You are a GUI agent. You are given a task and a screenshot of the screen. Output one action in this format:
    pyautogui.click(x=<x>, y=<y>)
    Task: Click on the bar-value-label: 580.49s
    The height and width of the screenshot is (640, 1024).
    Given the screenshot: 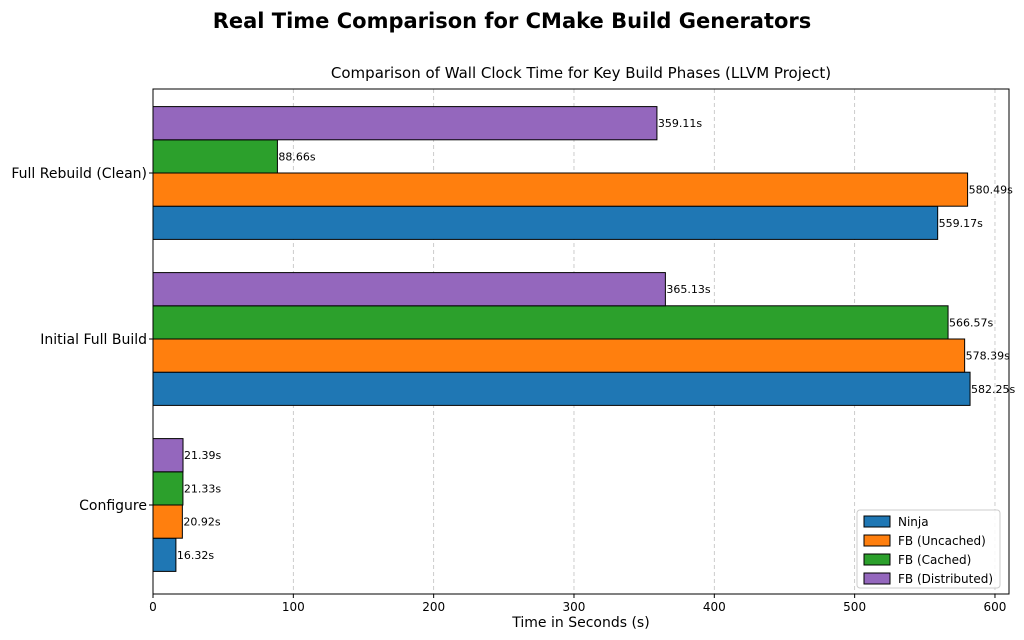 What is the action you would take?
    pyautogui.click(x=991, y=190)
    